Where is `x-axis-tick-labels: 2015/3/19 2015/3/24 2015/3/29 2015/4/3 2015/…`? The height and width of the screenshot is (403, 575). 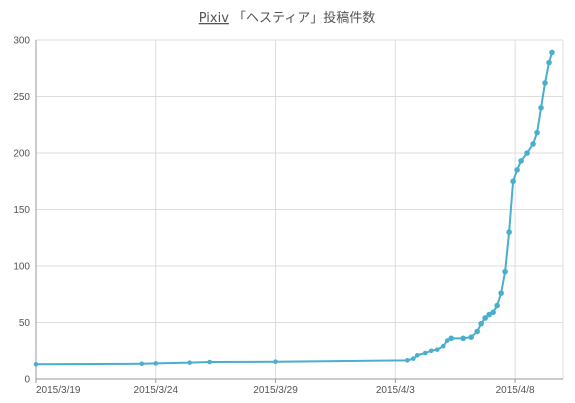
x-axis-tick-labels: 2015/3/19 2015/3/24 2015/3/29 2015/4/3 2015/… is located at coordinates (285, 390).